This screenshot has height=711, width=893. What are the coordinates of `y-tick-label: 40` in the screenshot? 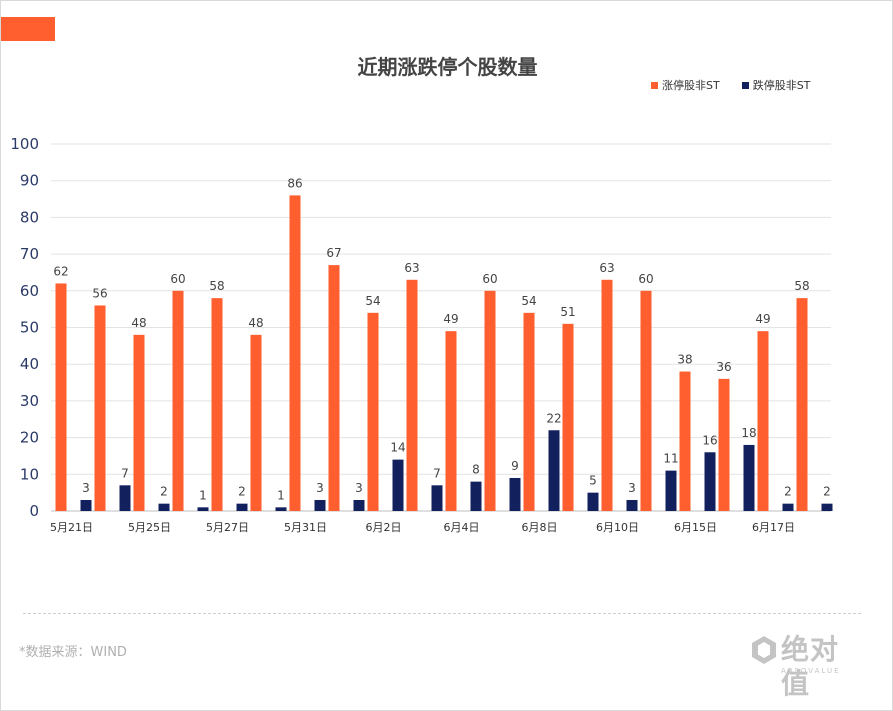 It's located at (29, 364).